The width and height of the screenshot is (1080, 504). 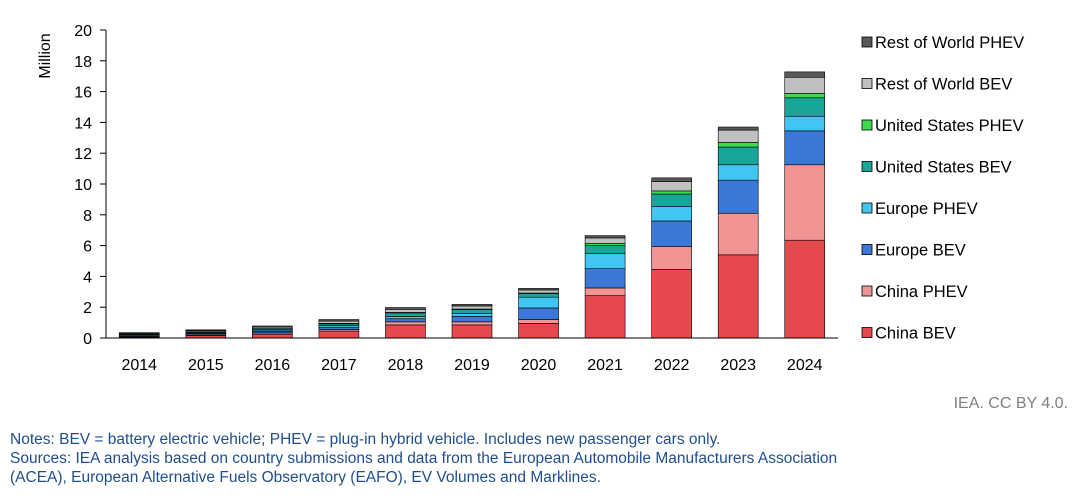 I want to click on bar-united-states-phev-2024, so click(x=805, y=96).